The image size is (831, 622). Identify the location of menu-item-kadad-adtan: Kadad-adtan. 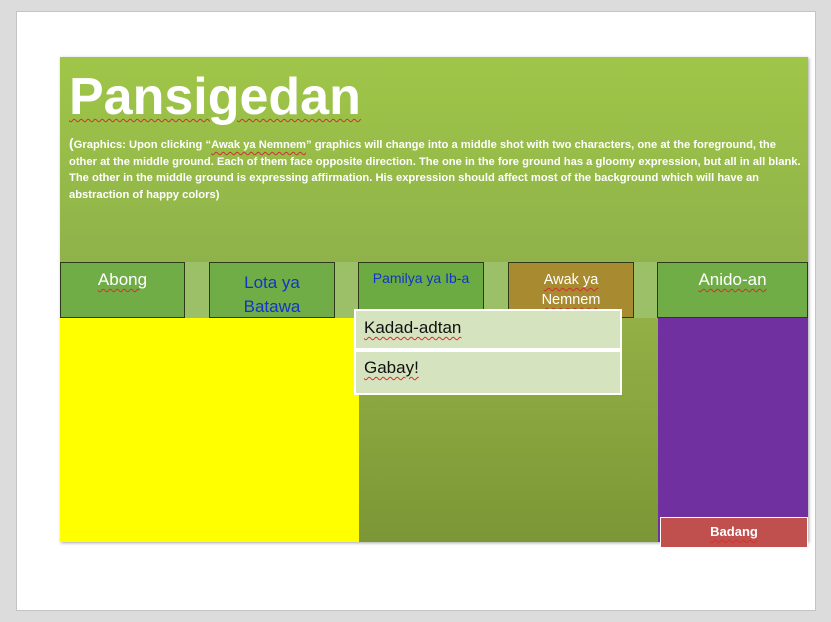
(488, 329).